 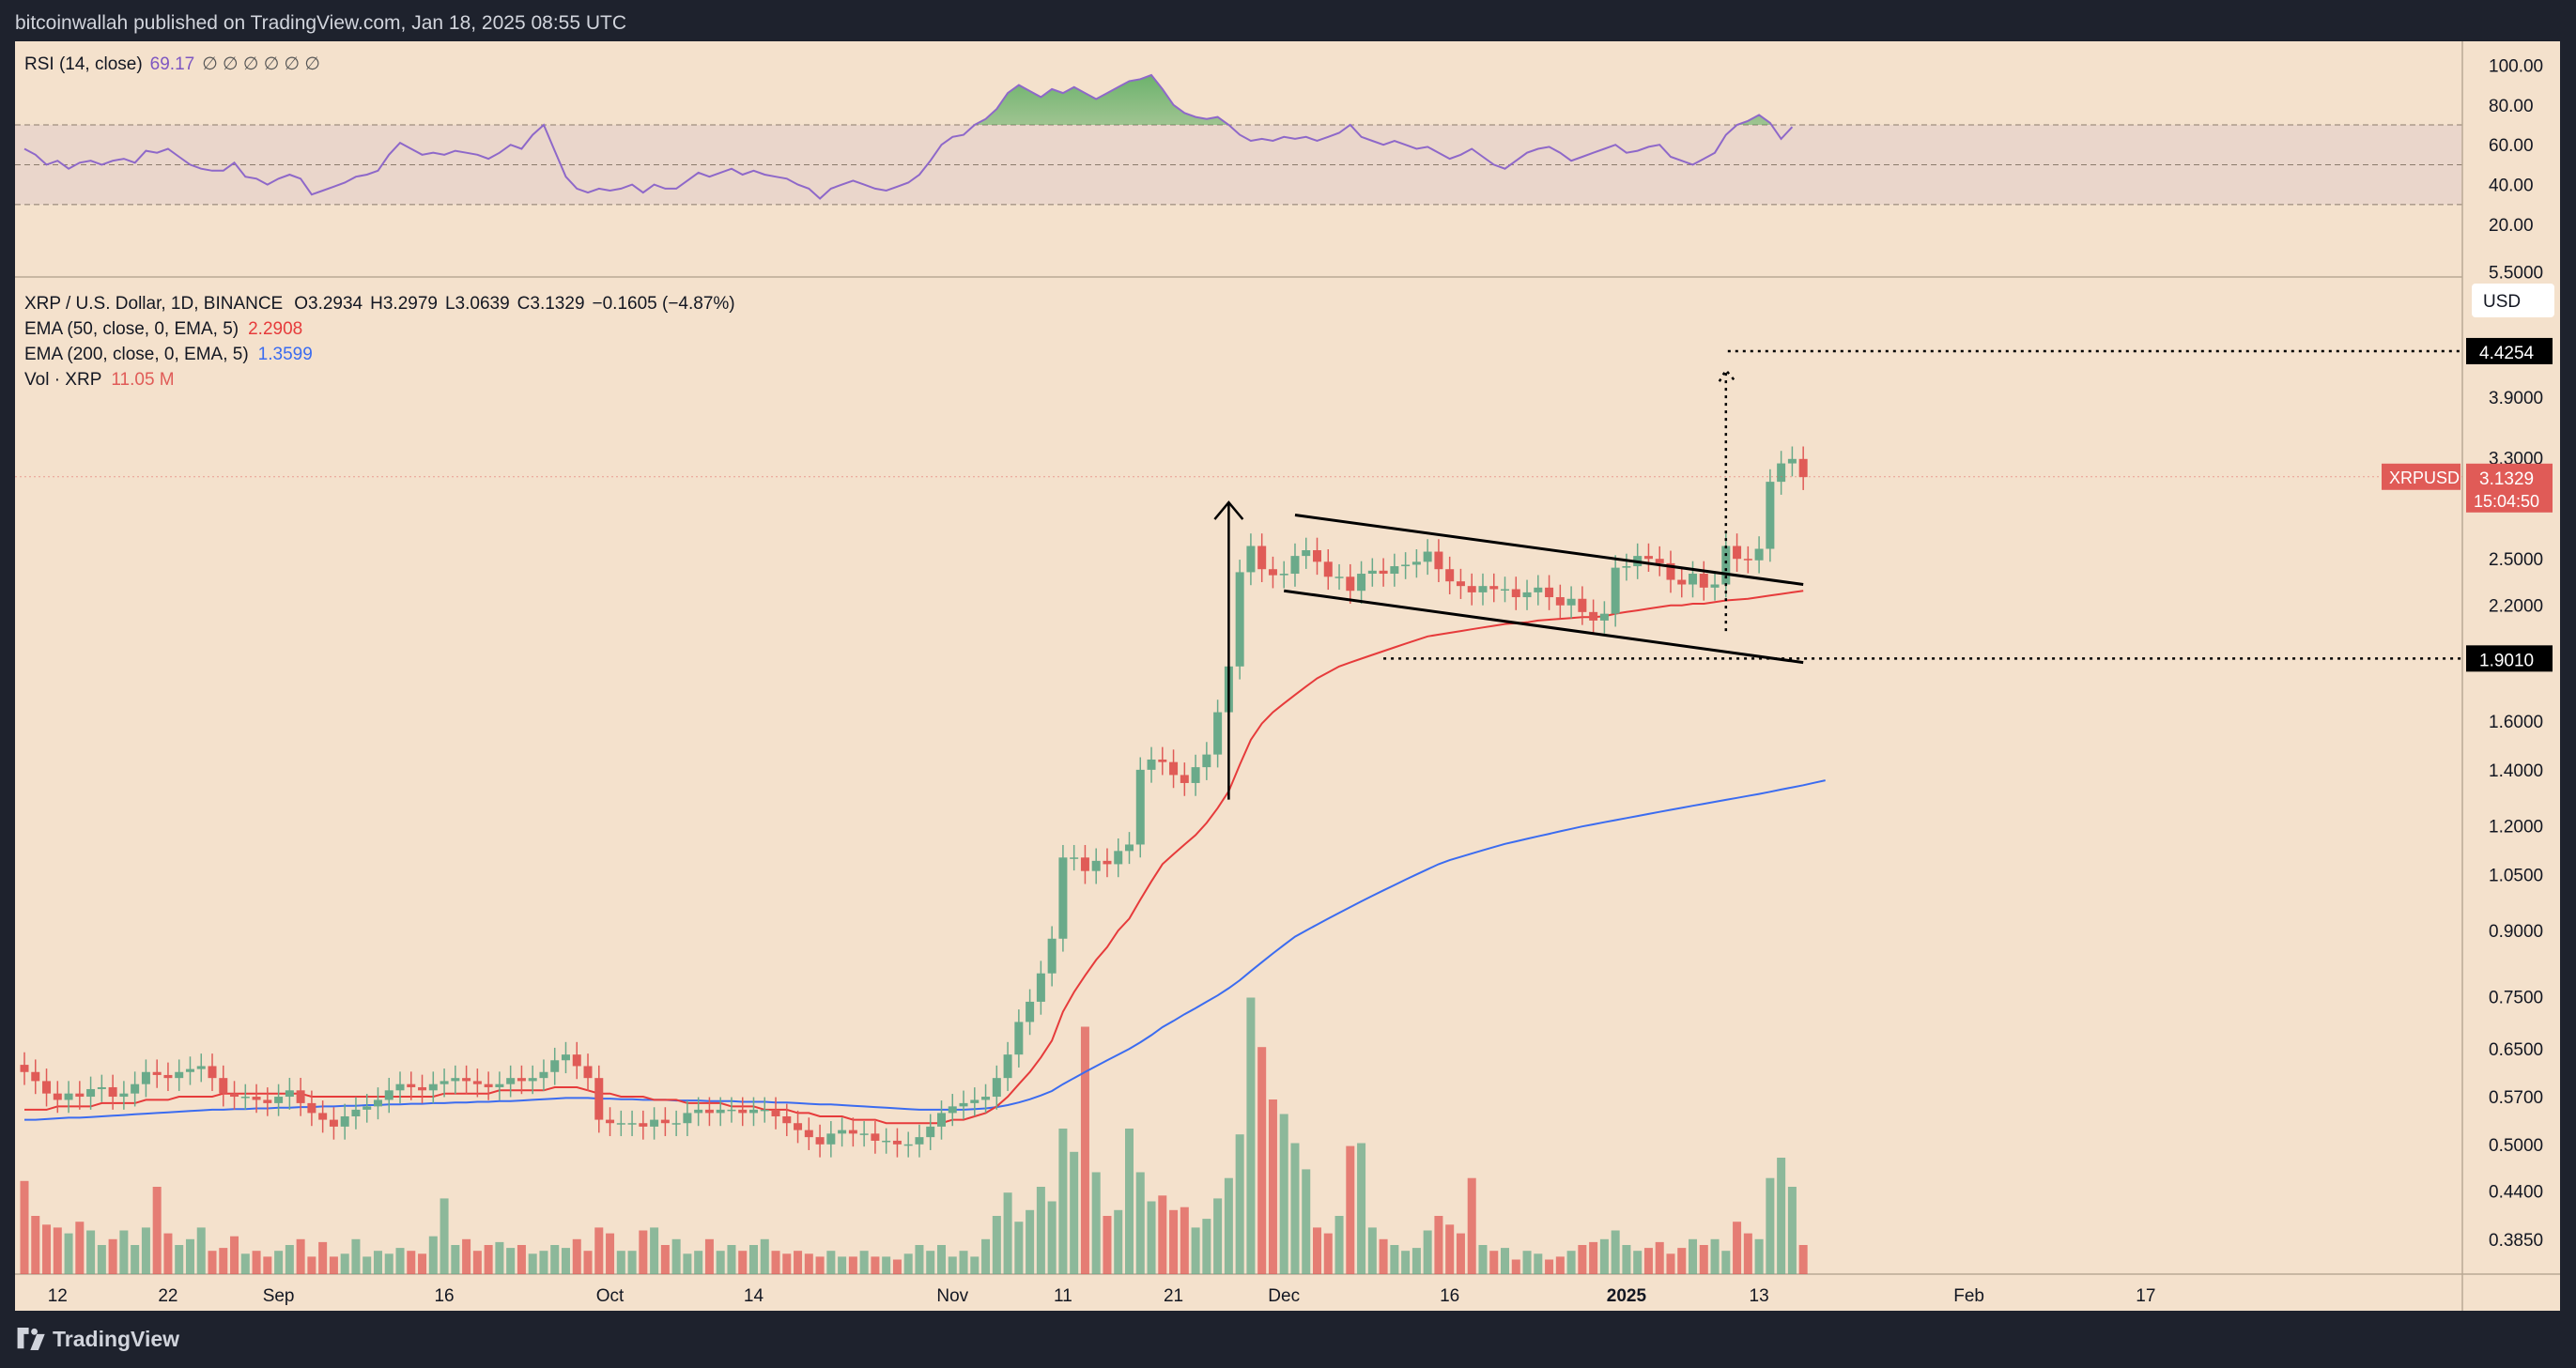 What do you see at coordinates (2516, 722) in the screenshot?
I see `price-tick-label: 1.6000` at bounding box center [2516, 722].